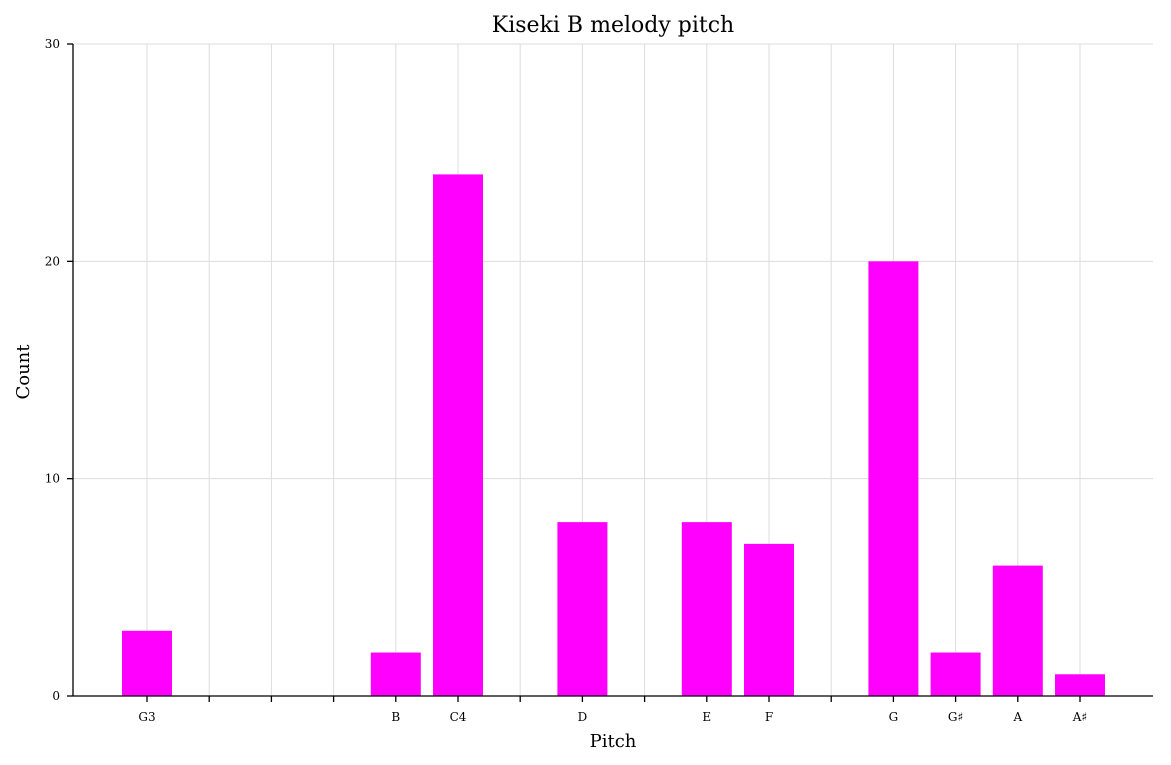 The width and height of the screenshot is (1171, 765). What do you see at coordinates (395, 717) in the screenshot?
I see `x-tick-label: B` at bounding box center [395, 717].